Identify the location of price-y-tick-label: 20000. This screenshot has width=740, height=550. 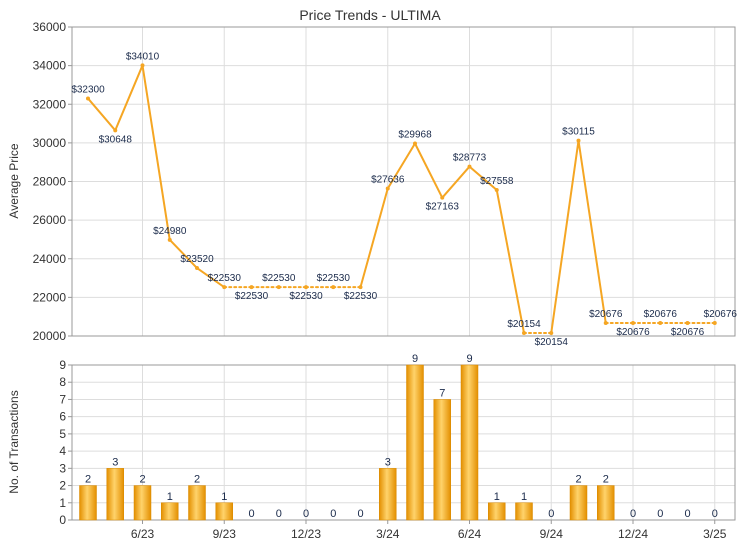
(50, 336).